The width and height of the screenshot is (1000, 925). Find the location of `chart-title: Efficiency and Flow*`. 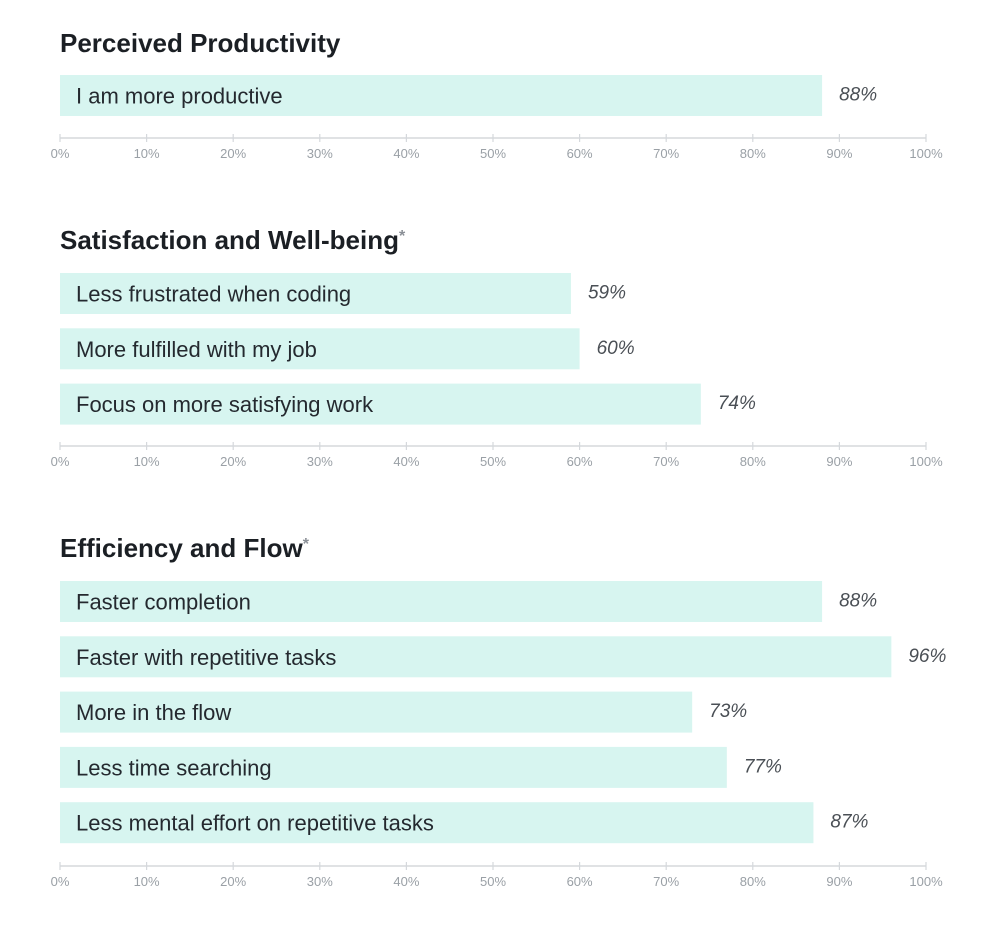

chart-title: Efficiency and Flow* is located at coordinates (185, 548).